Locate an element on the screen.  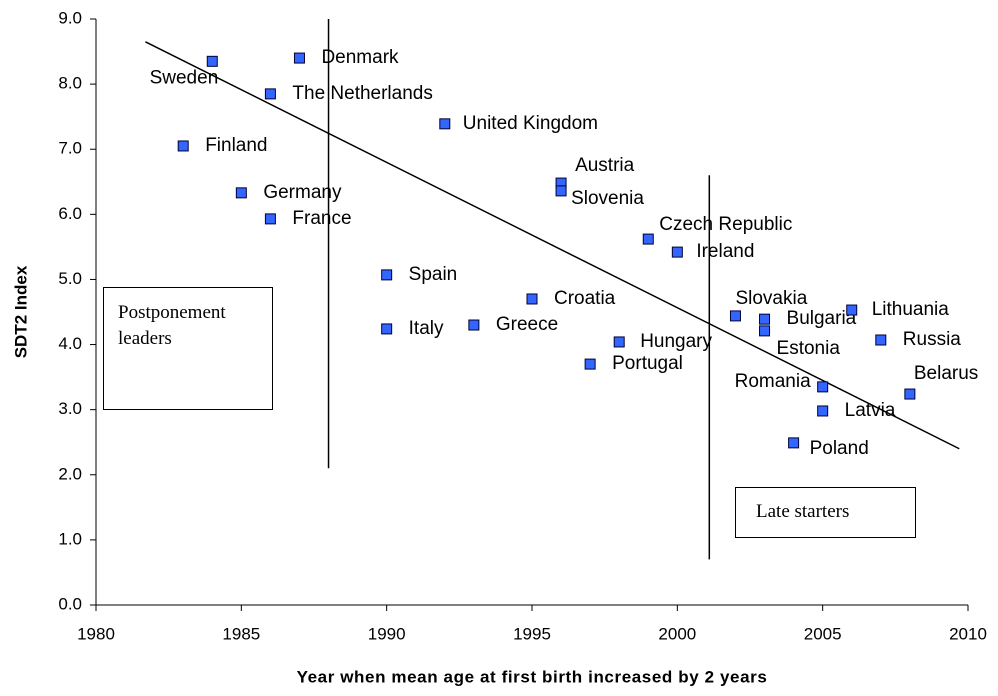
point-label: United Kingdom is located at coordinates (530, 123).